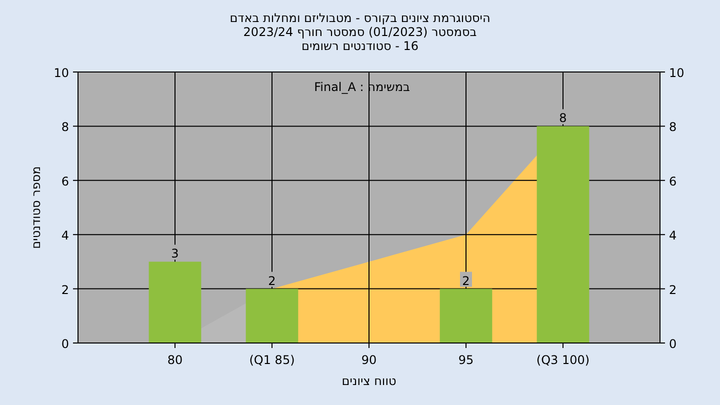 This screenshot has width=720, height=405. Describe the element at coordinates (466, 360) in the screenshot. I see `x-tick-label: 95` at that location.